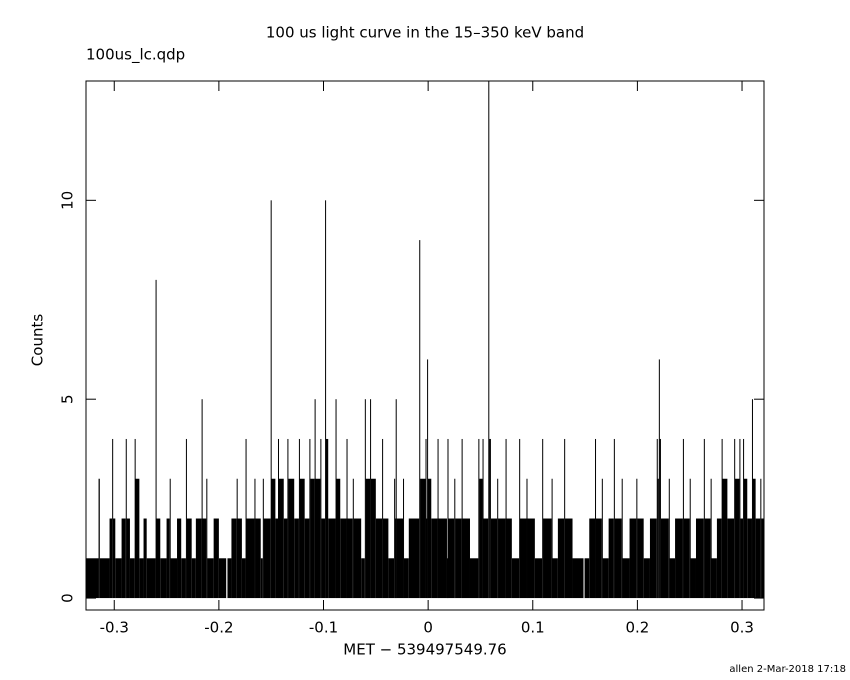 The width and height of the screenshot is (850, 680). What do you see at coordinates (68, 598) in the screenshot?
I see `y-tick-label: 0` at bounding box center [68, 598].